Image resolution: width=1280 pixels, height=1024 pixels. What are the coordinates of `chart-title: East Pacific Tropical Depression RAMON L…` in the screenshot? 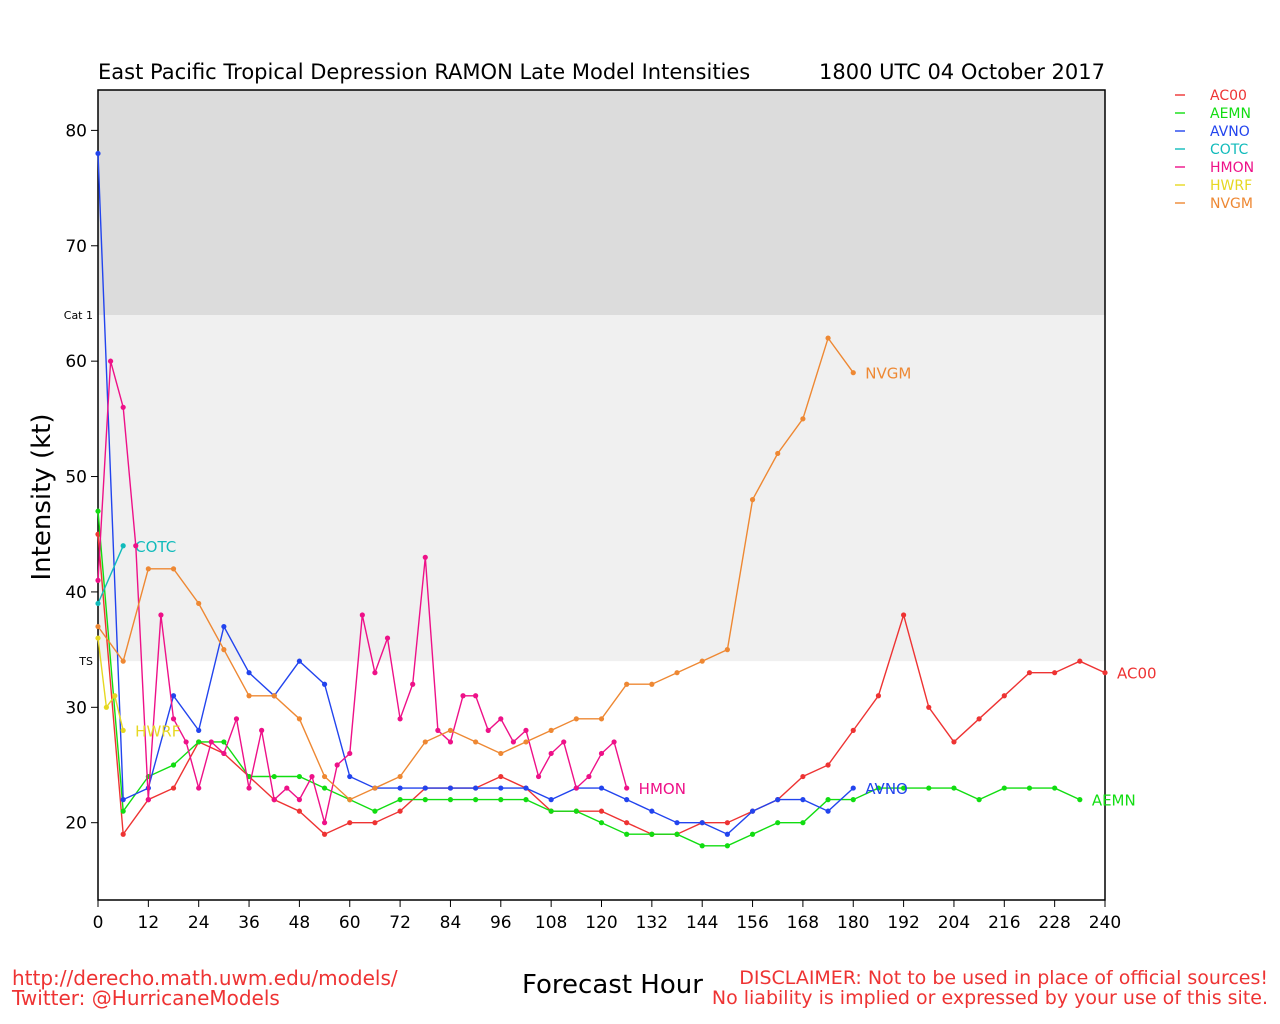 It's located at (424, 72).